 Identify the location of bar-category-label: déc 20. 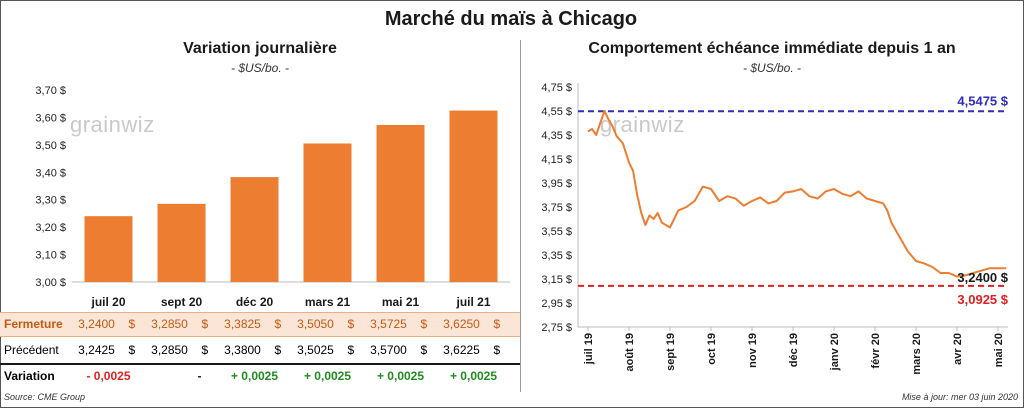
(255, 302).